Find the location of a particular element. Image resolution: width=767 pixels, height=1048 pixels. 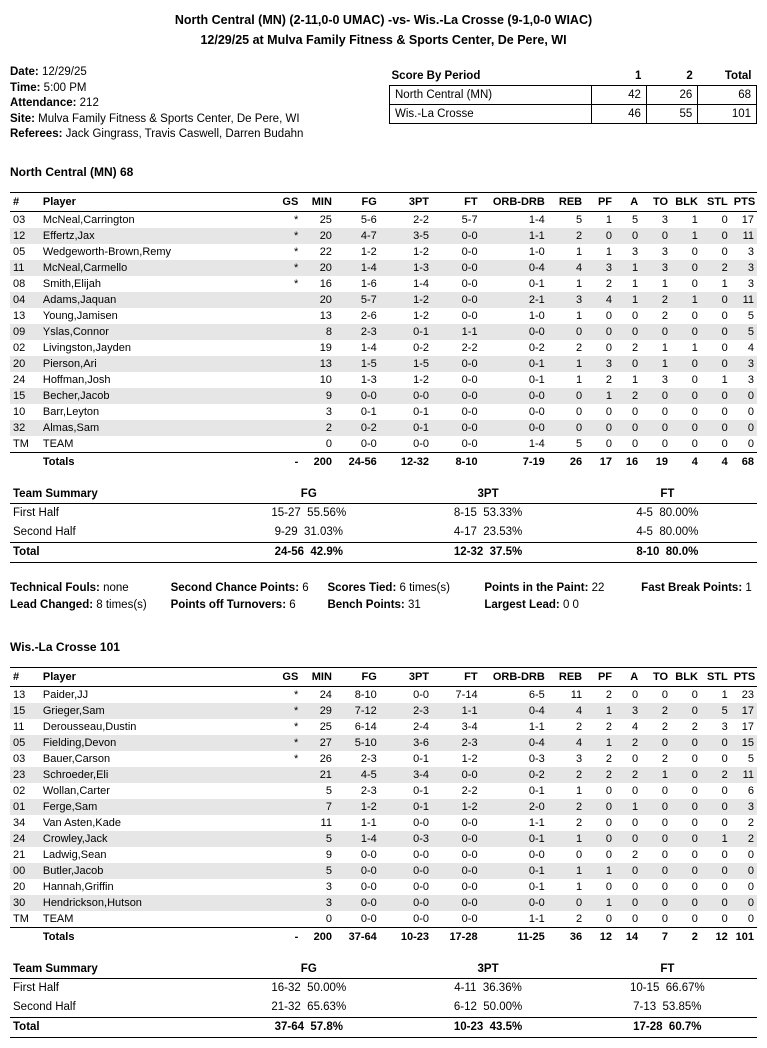

cell: 29 is located at coordinates (325, 710).